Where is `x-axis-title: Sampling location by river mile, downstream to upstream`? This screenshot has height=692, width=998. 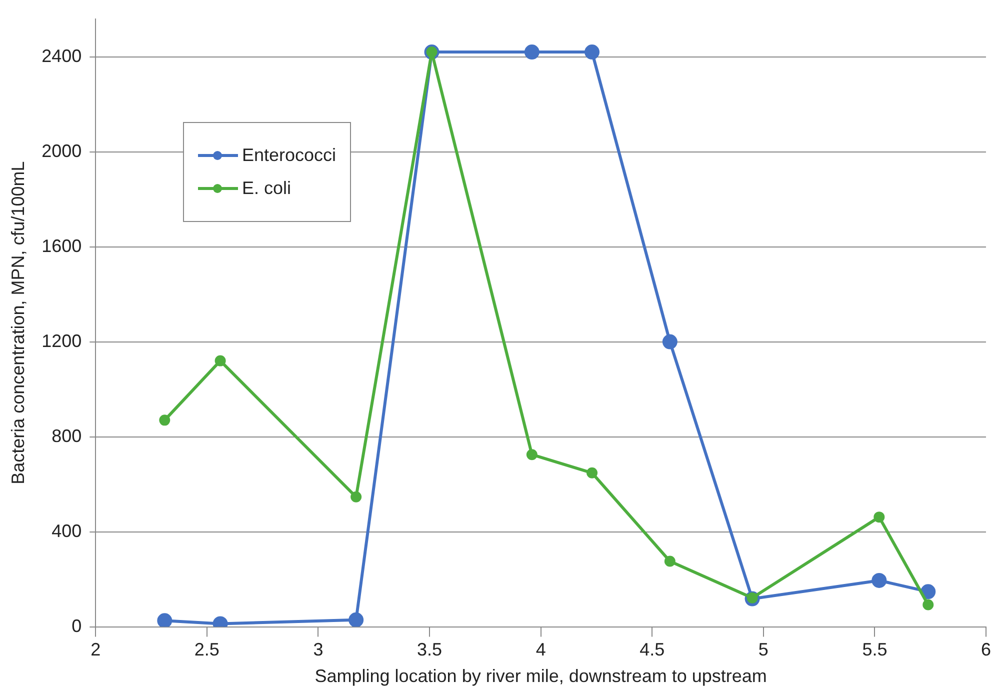 x-axis-title: Sampling location by river mile, downstream to upstream is located at coordinates (540, 676).